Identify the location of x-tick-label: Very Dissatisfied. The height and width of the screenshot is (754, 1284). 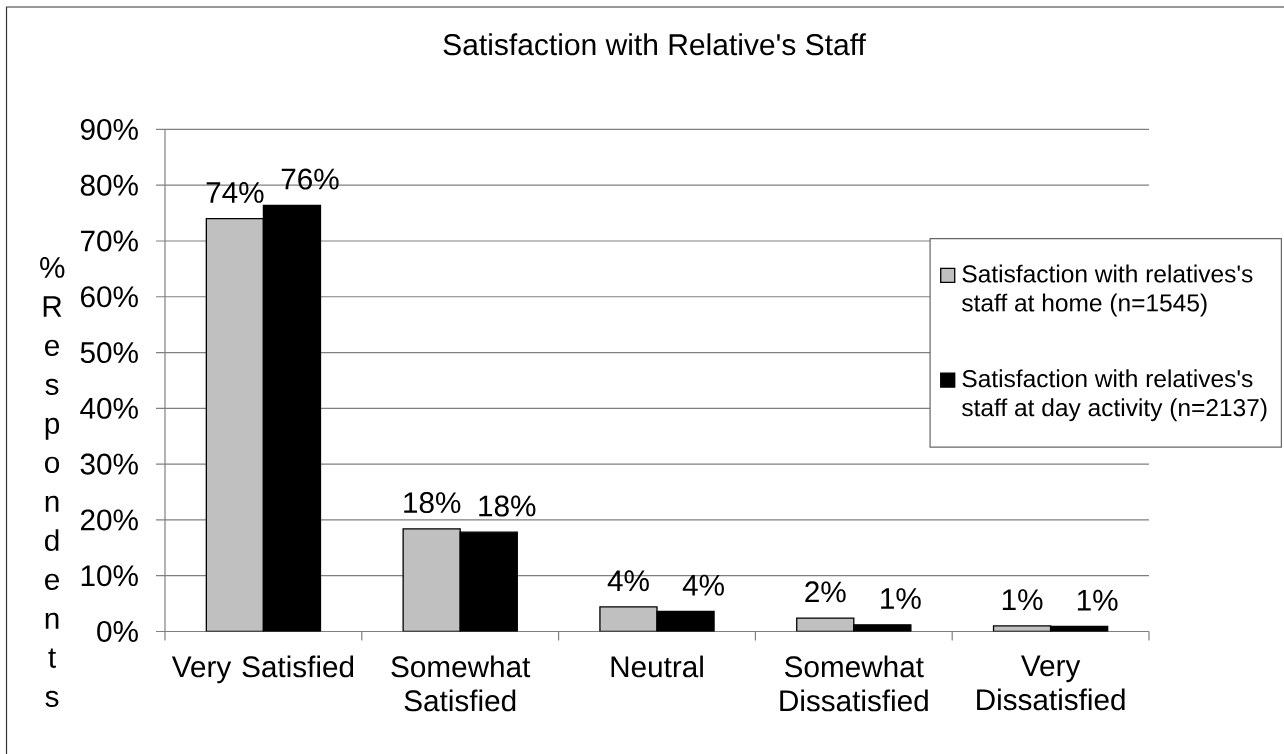
(1051, 683).